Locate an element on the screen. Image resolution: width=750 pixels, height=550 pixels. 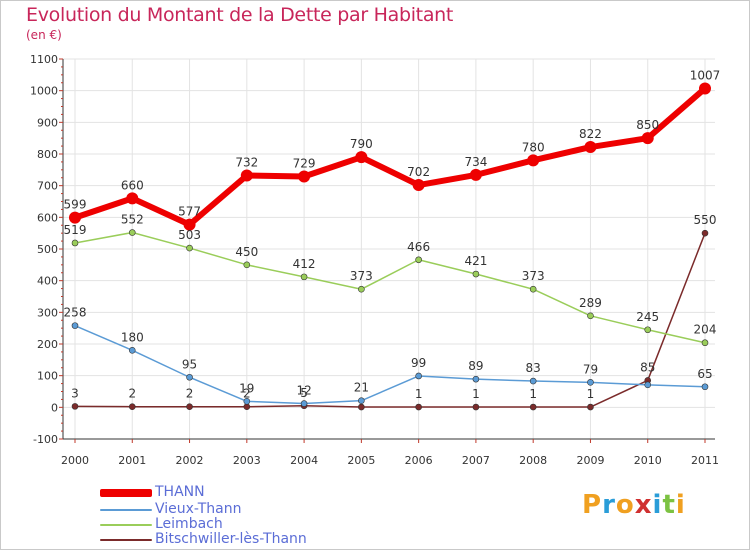
x-tick-label: 2007 is located at coordinates (476, 460).